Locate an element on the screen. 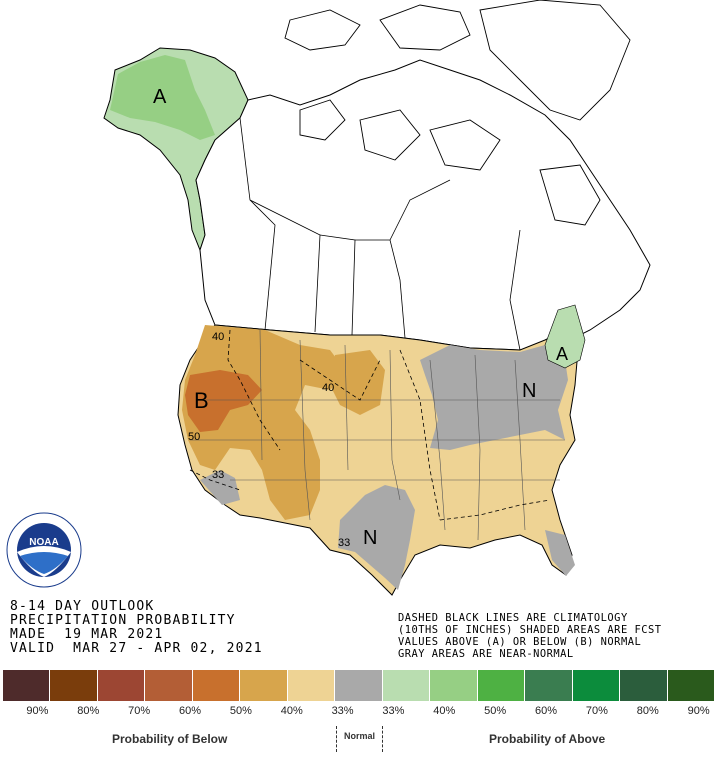 Image resolution: width=719 pixels, height=759 pixels. noaa-logo: NOAA is located at coordinates (44, 550).